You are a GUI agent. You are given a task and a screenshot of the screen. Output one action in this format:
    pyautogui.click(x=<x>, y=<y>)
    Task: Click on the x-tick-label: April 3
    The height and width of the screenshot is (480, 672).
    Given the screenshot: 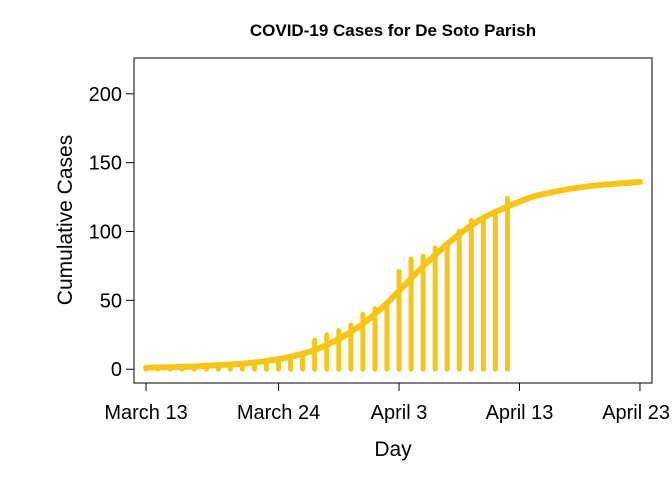 What is the action you would take?
    pyautogui.click(x=399, y=413)
    